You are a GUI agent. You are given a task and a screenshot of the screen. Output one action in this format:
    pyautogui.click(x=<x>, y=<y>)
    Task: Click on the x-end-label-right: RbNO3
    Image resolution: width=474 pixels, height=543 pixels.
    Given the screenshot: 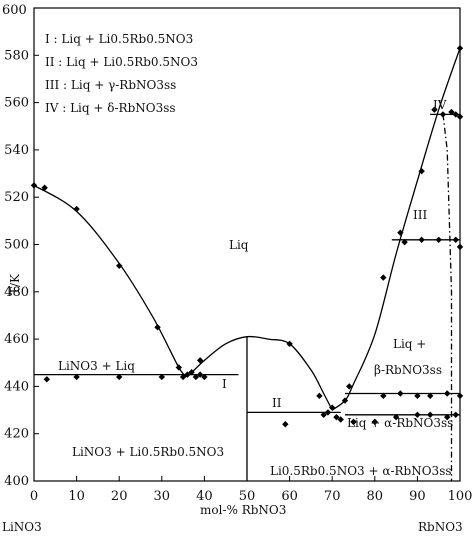 What is the action you would take?
    pyautogui.click(x=440, y=527)
    